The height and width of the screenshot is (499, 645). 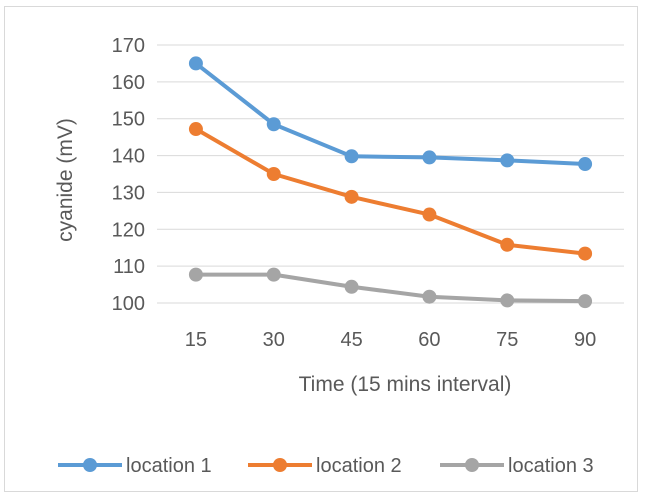 I want to click on legend-item: location 2, so click(x=325, y=466).